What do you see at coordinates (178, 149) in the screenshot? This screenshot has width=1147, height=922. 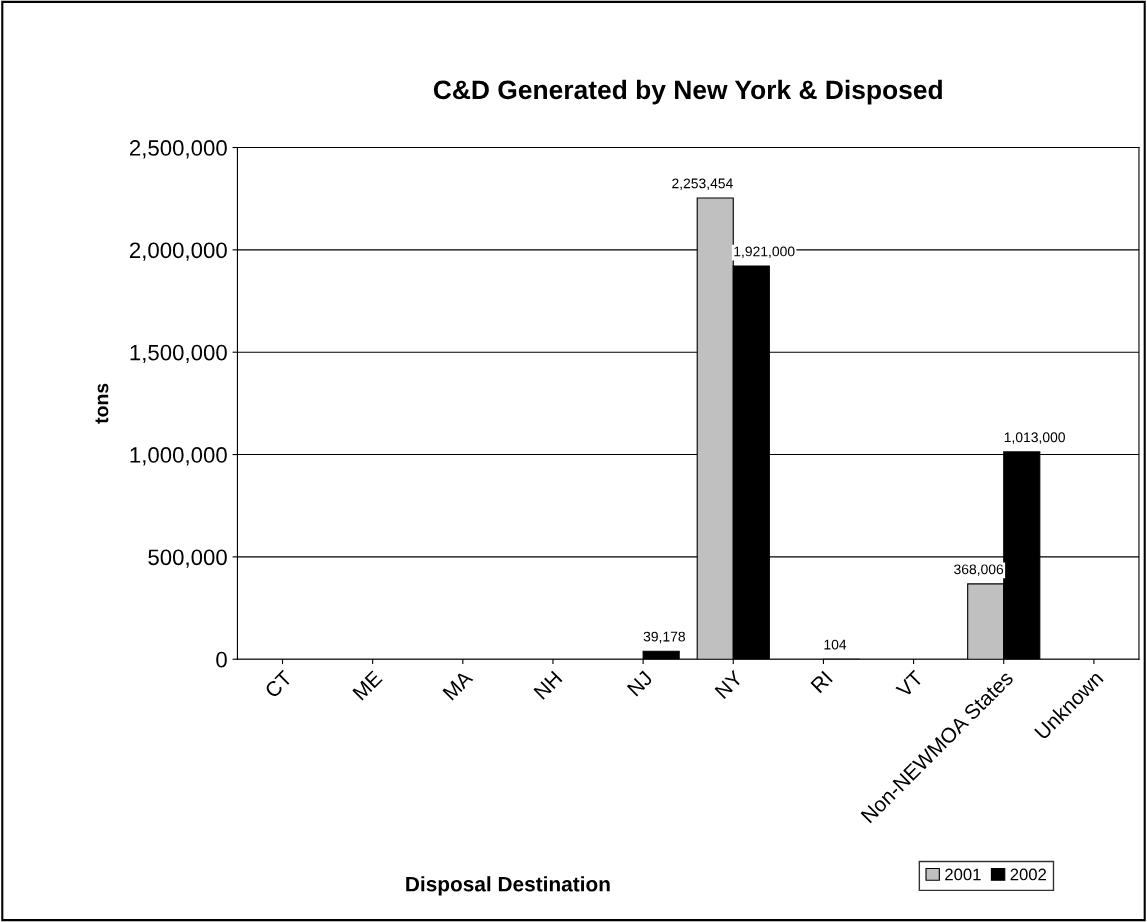 I see `y-tick-label: 2,500,000` at bounding box center [178, 149].